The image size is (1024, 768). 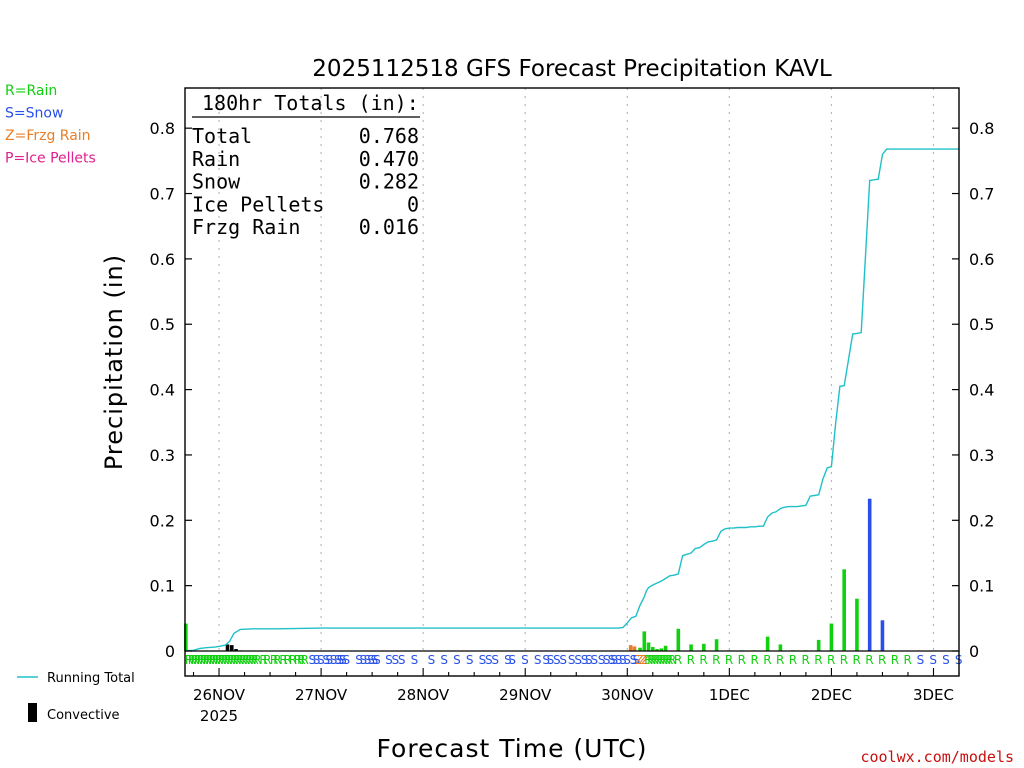 What do you see at coordinates (981, 586) in the screenshot?
I see `y-tick-label-right: 0.1` at bounding box center [981, 586].